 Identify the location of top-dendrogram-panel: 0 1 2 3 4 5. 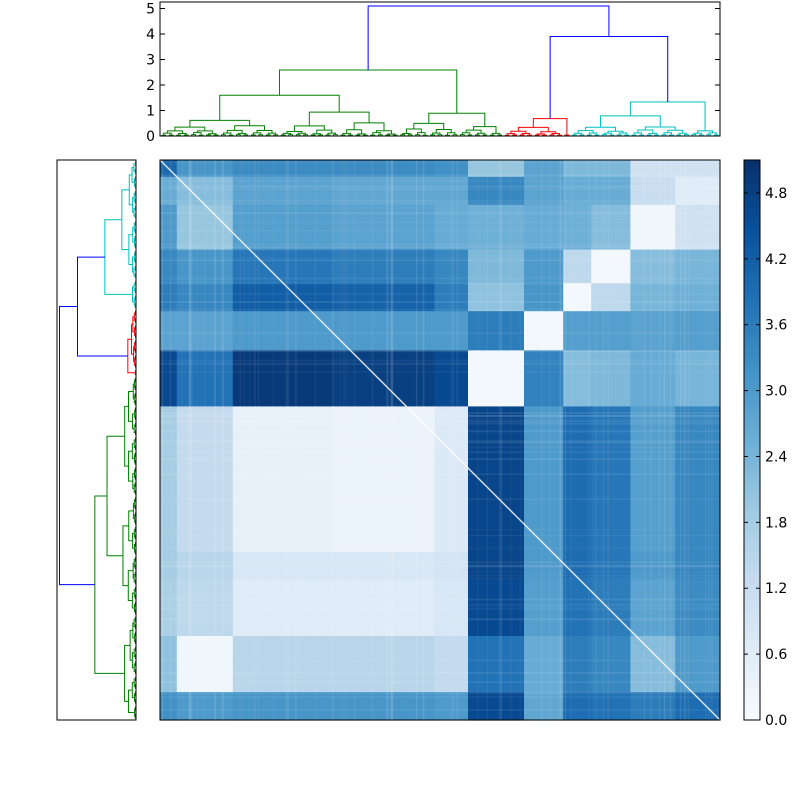
(433, 73).